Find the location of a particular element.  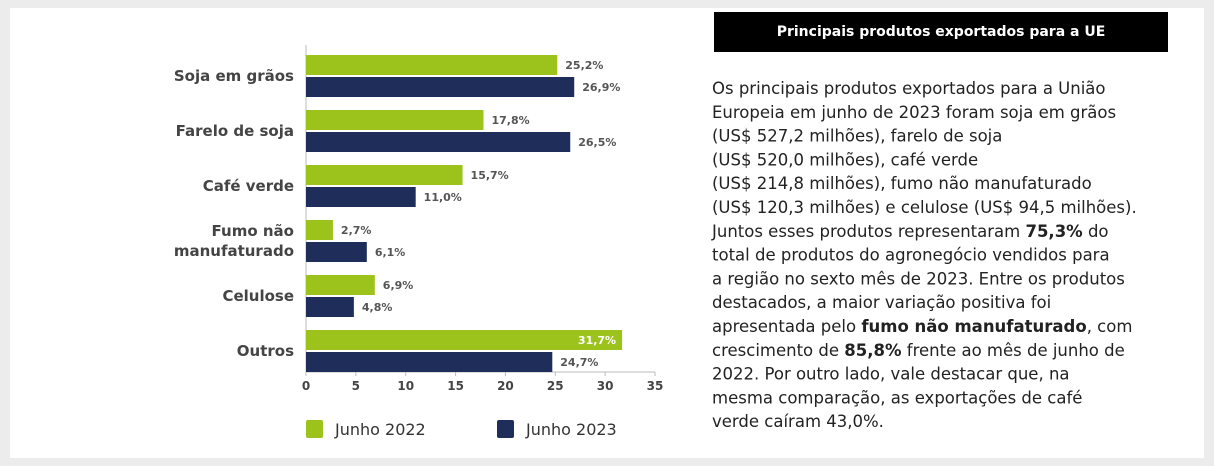

x-tick-label: 5 is located at coordinates (356, 386).